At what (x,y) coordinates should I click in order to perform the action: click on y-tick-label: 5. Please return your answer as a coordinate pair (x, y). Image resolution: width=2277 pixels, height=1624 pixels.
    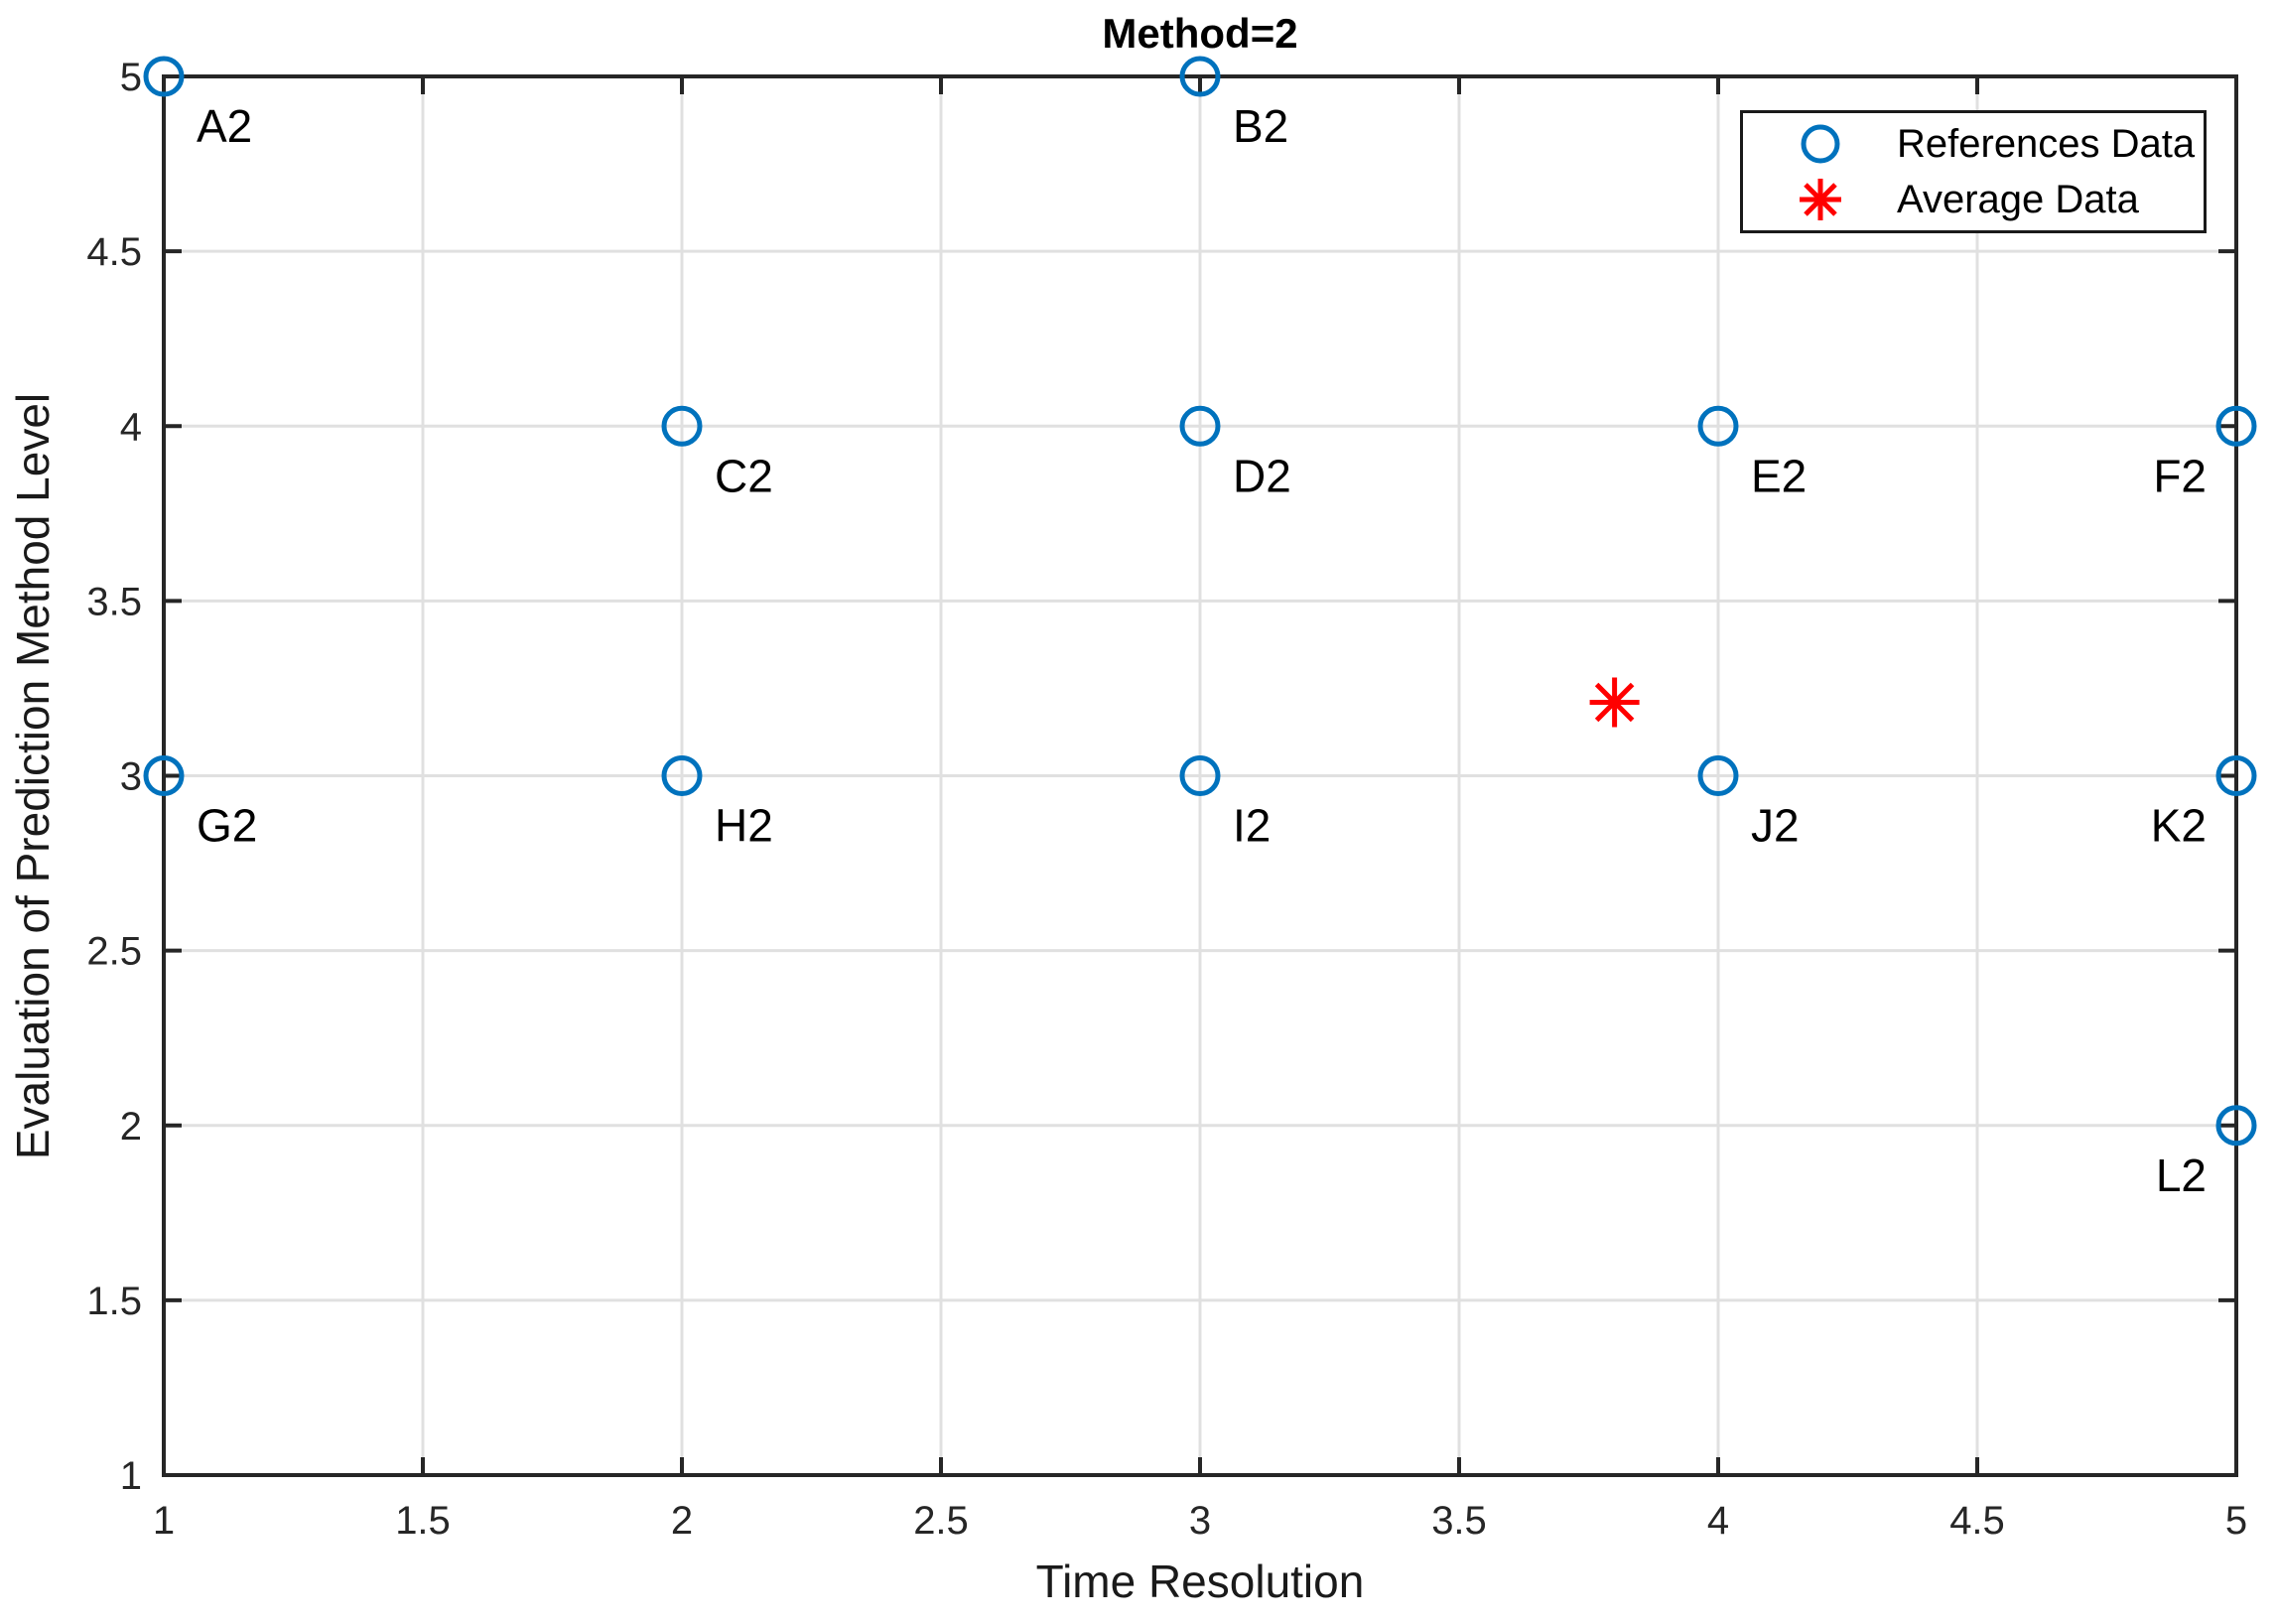
    Looking at the image, I should click on (131, 77).